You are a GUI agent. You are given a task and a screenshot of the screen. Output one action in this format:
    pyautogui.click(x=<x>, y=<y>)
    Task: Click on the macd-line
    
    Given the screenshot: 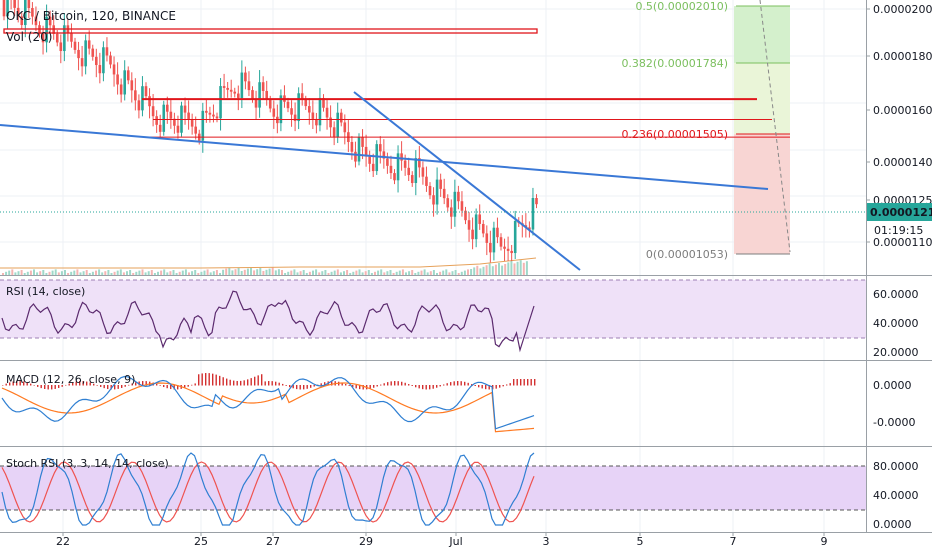 What is the action you would take?
    pyautogui.click(x=268, y=402)
    